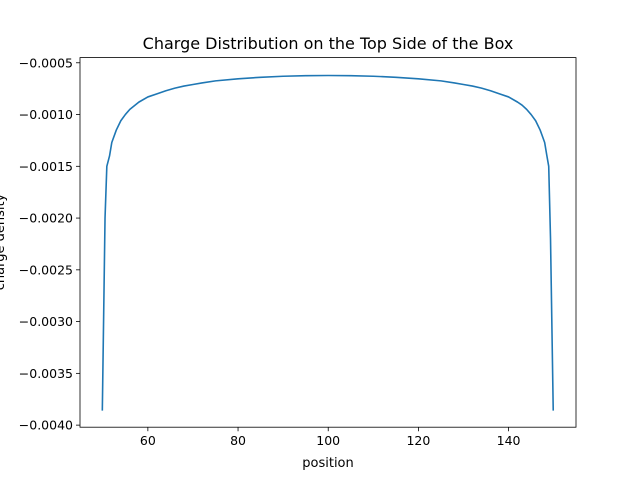 Image resolution: width=640 pixels, height=480 pixels. What do you see at coordinates (46, 269) in the screenshot?
I see `y-tick-label: −0.0025` at bounding box center [46, 269].